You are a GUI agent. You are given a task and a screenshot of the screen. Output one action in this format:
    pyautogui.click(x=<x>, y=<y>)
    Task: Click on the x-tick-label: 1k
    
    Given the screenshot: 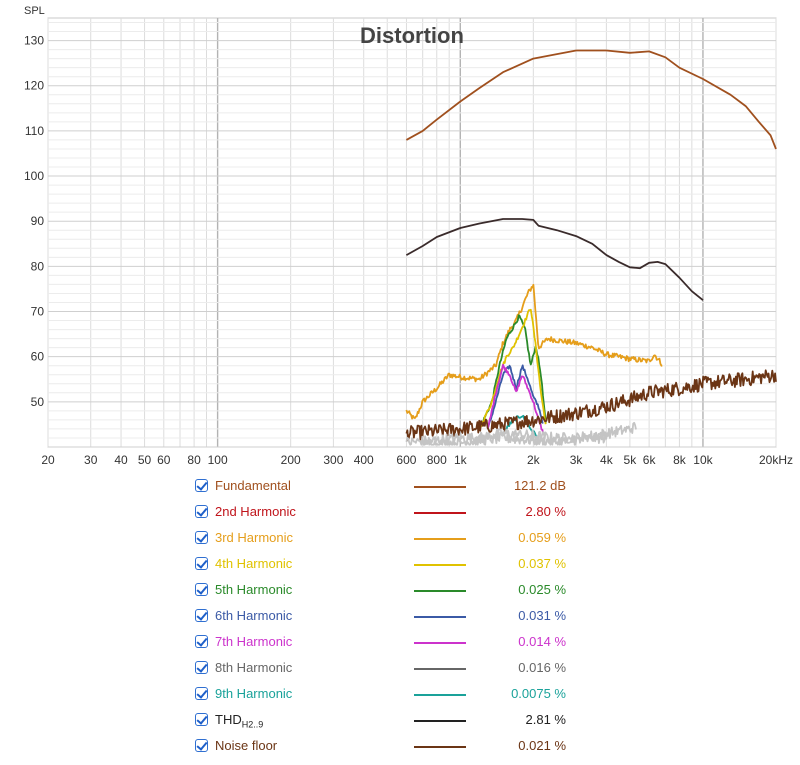 What is the action you would take?
    pyautogui.click(x=461, y=460)
    